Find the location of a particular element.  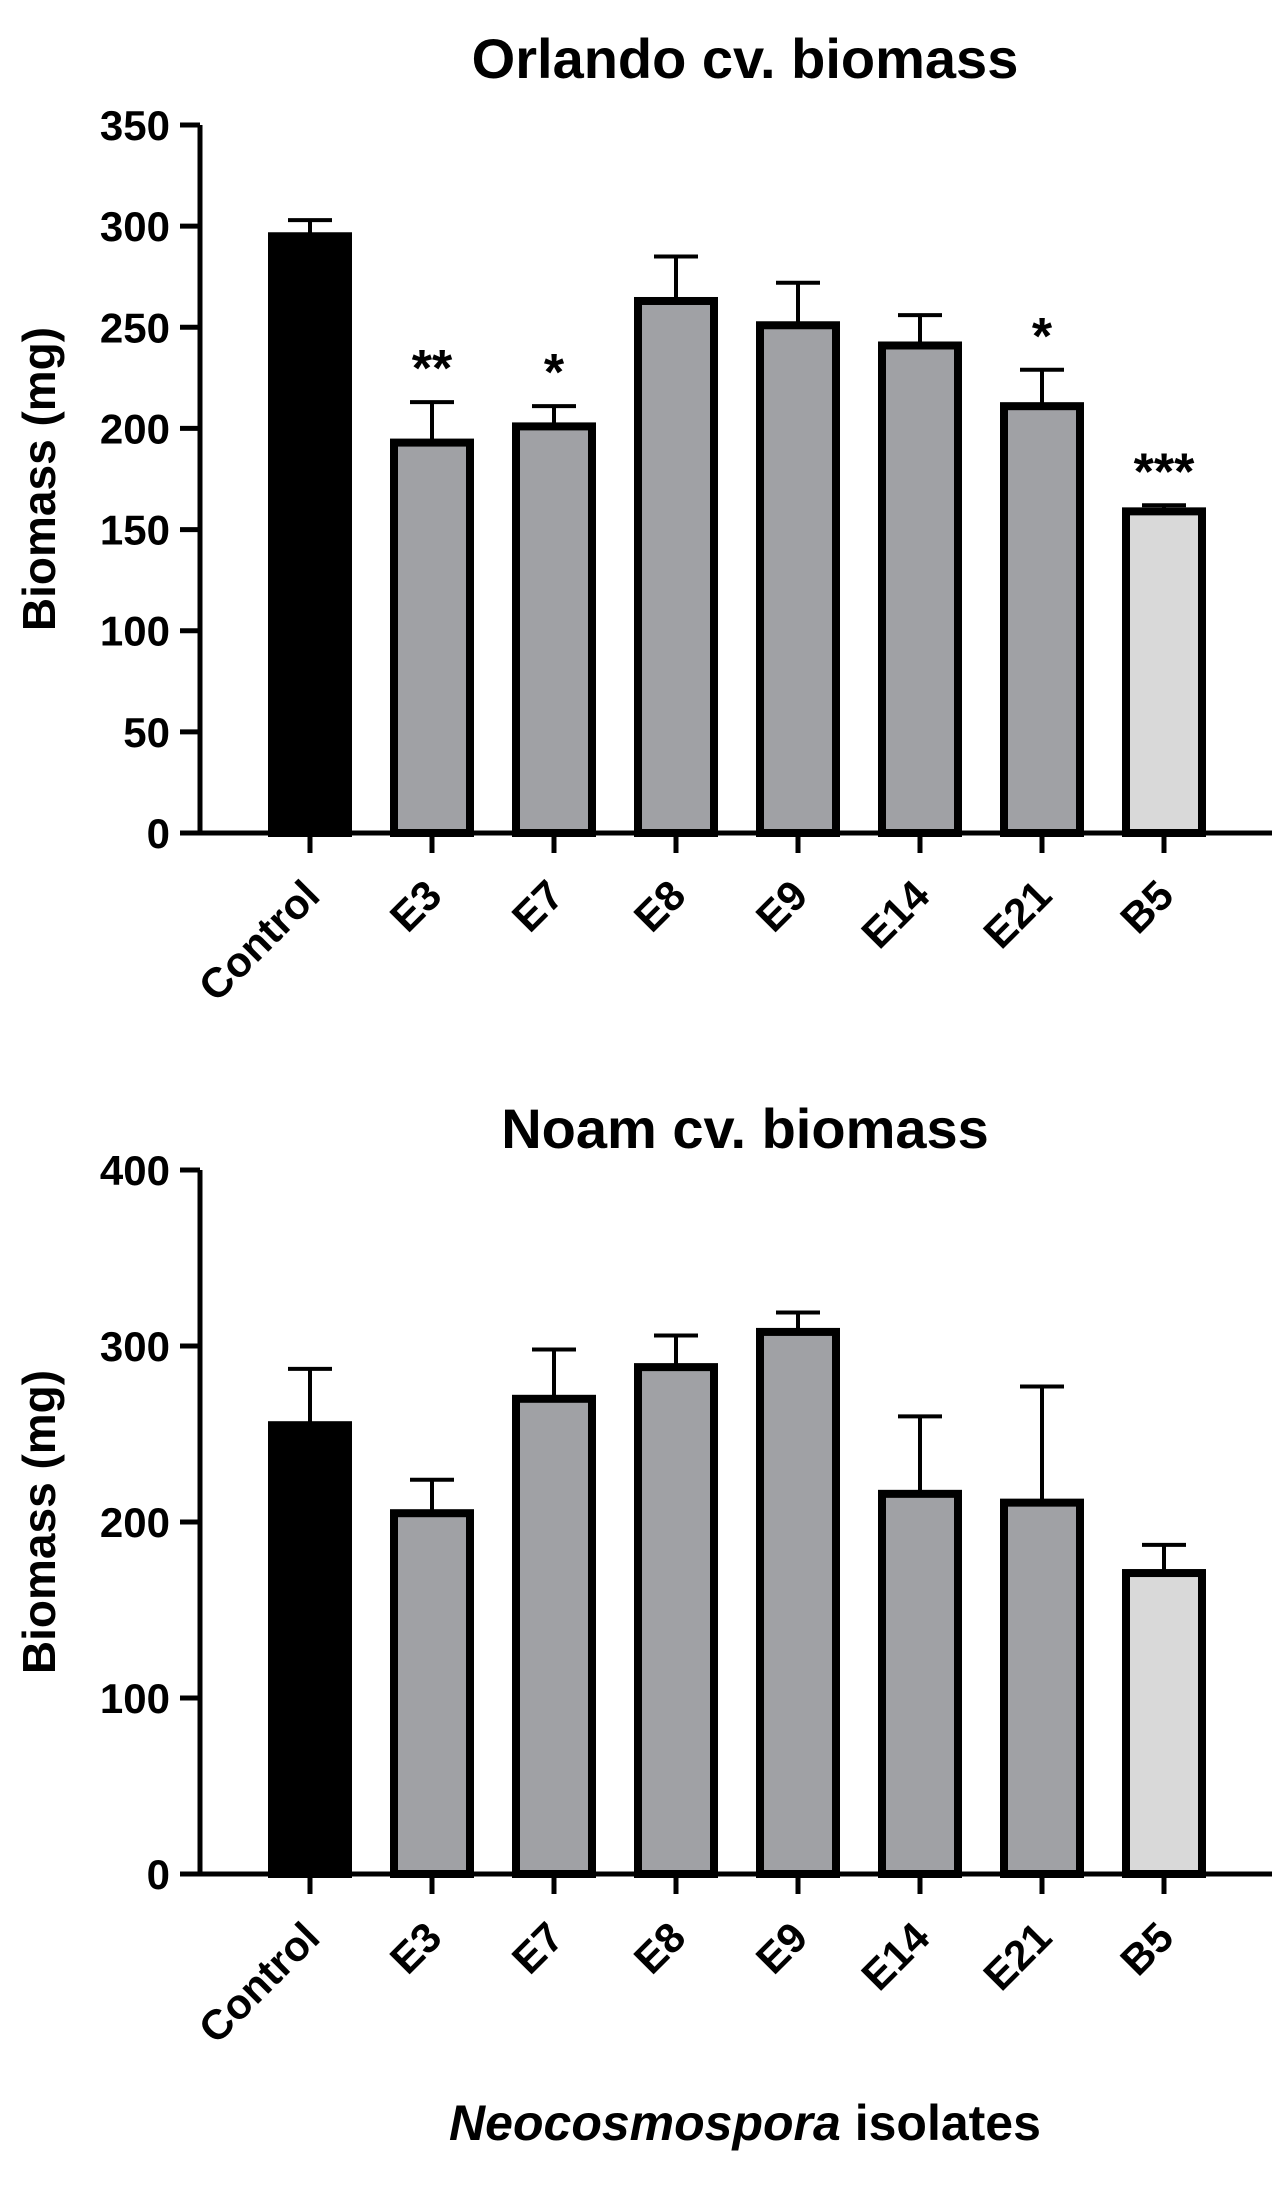

y-tick-label: 250 is located at coordinates (135, 327).